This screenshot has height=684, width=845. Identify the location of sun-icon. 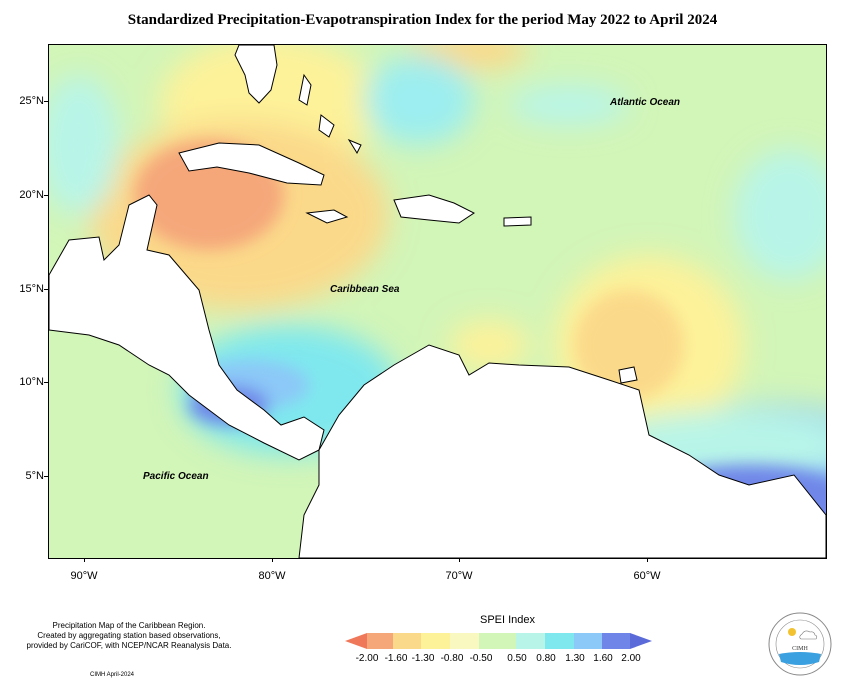
(792, 632).